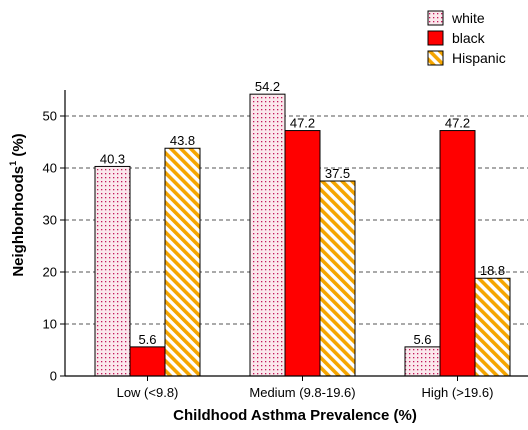 The width and height of the screenshot is (528, 430). What do you see at coordinates (182, 140) in the screenshot?
I see `data-label-hispanic-0: 43.8` at bounding box center [182, 140].